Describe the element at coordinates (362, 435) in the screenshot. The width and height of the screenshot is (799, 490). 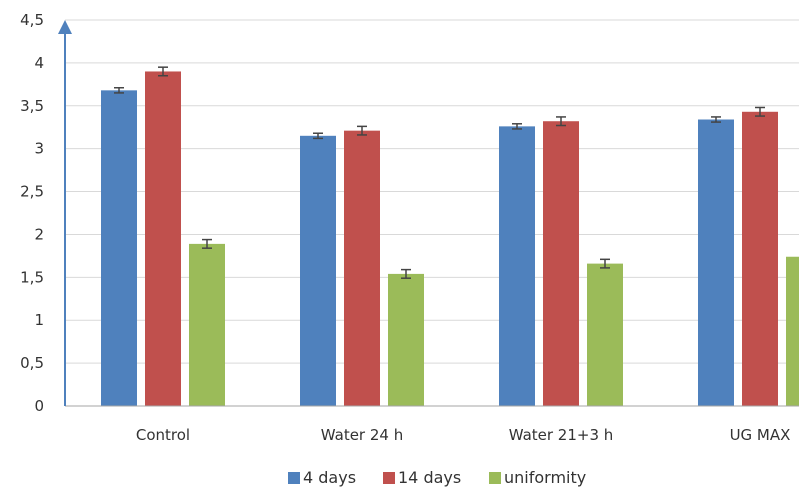
I see `x-category-label: Water 24 h` at that location.